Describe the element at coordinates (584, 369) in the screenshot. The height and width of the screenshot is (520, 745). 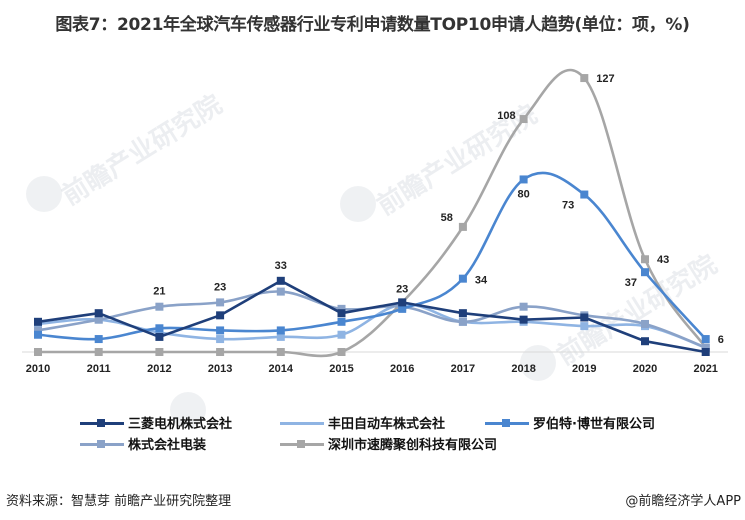
I see `x-tick-label: 2019` at that location.